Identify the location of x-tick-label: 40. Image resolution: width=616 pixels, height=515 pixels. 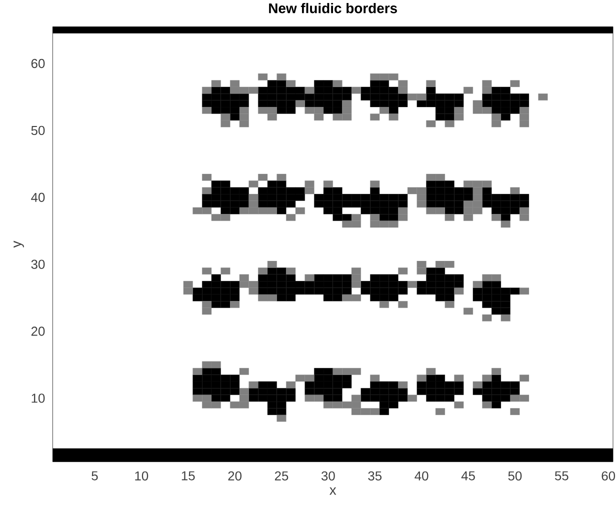
(421, 475).